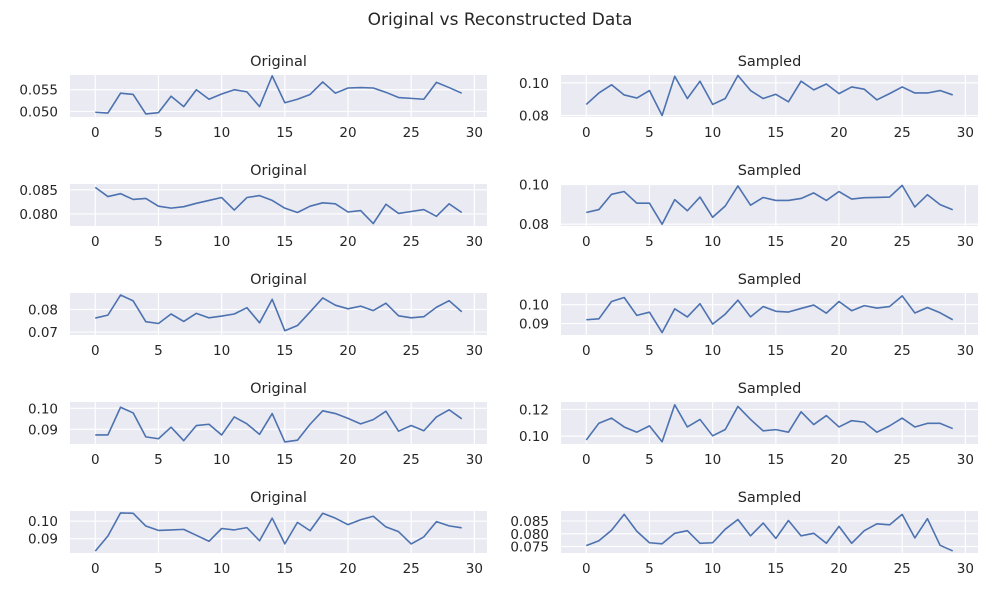 The image size is (1000, 600). What do you see at coordinates (38, 91) in the screenshot?
I see `y-tick-label: 0.055` at bounding box center [38, 91].